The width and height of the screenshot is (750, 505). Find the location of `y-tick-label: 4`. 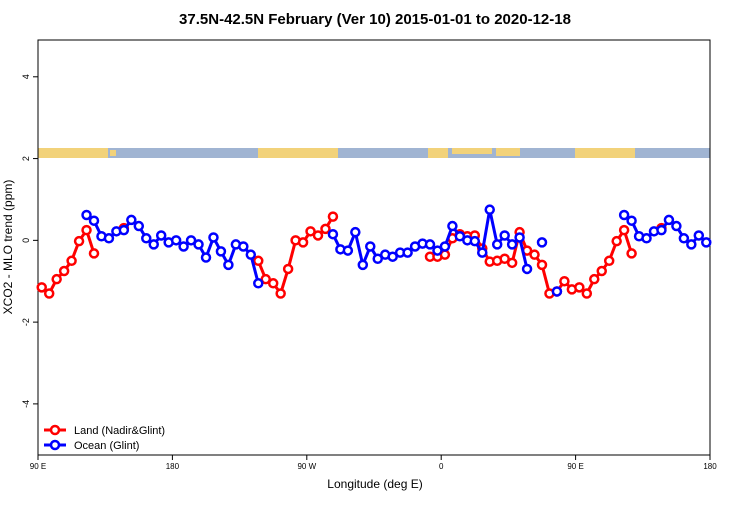

y-tick-label: 4 is located at coordinates (26, 76).